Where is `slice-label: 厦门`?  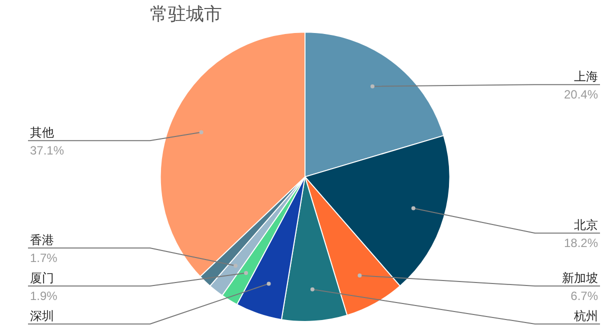 slice-label: 厦门 is located at coordinates (42, 278).